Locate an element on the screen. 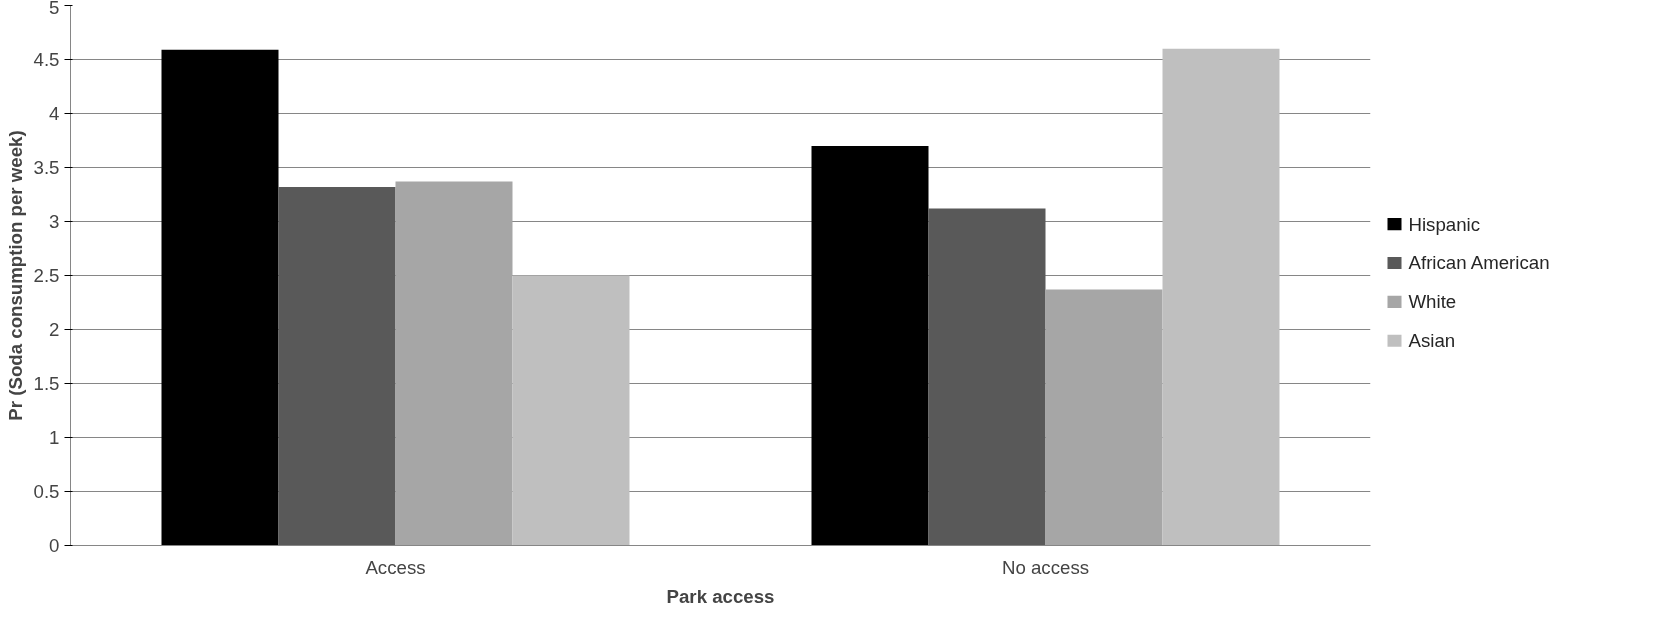  x-tick-label: Access is located at coordinates (395, 567).